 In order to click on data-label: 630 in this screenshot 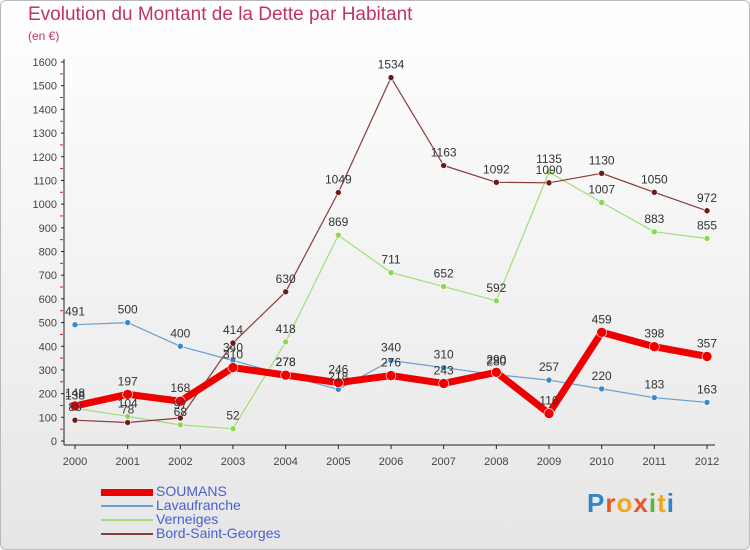, I will do `click(286, 279)`.